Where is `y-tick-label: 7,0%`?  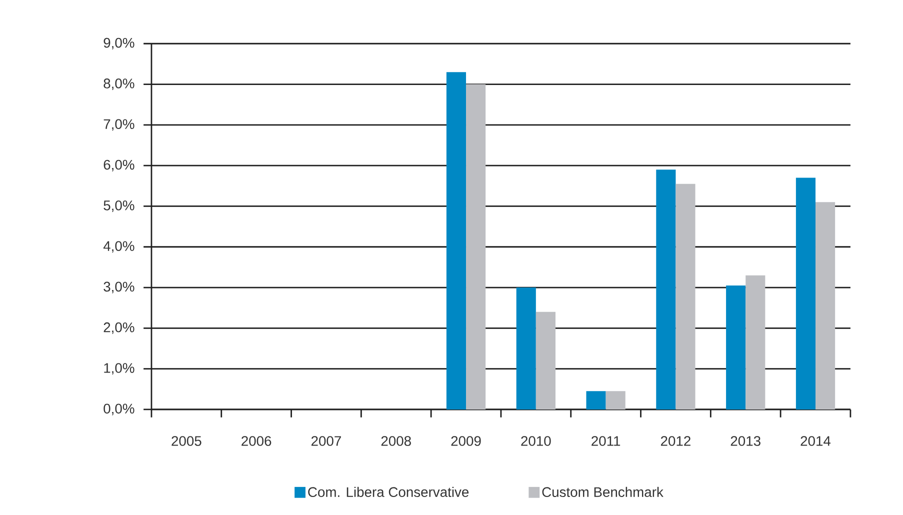
y-tick-label: 7,0% is located at coordinates (119, 125).